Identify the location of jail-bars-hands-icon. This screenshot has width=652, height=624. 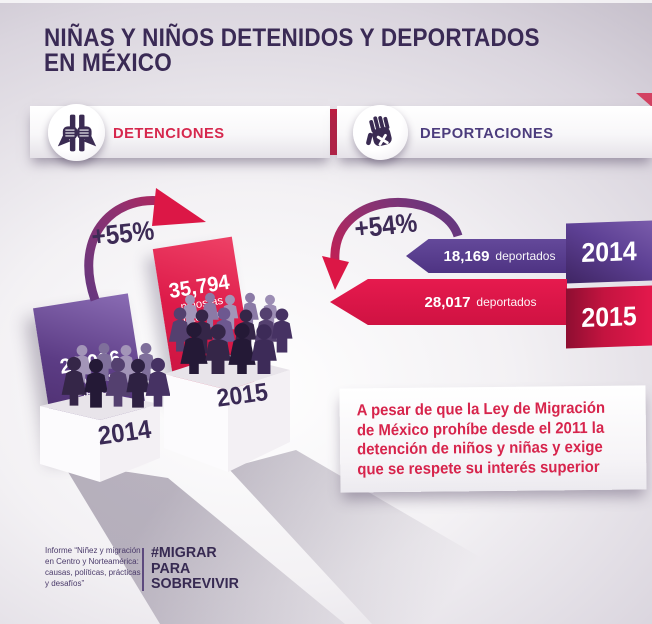
(76, 132).